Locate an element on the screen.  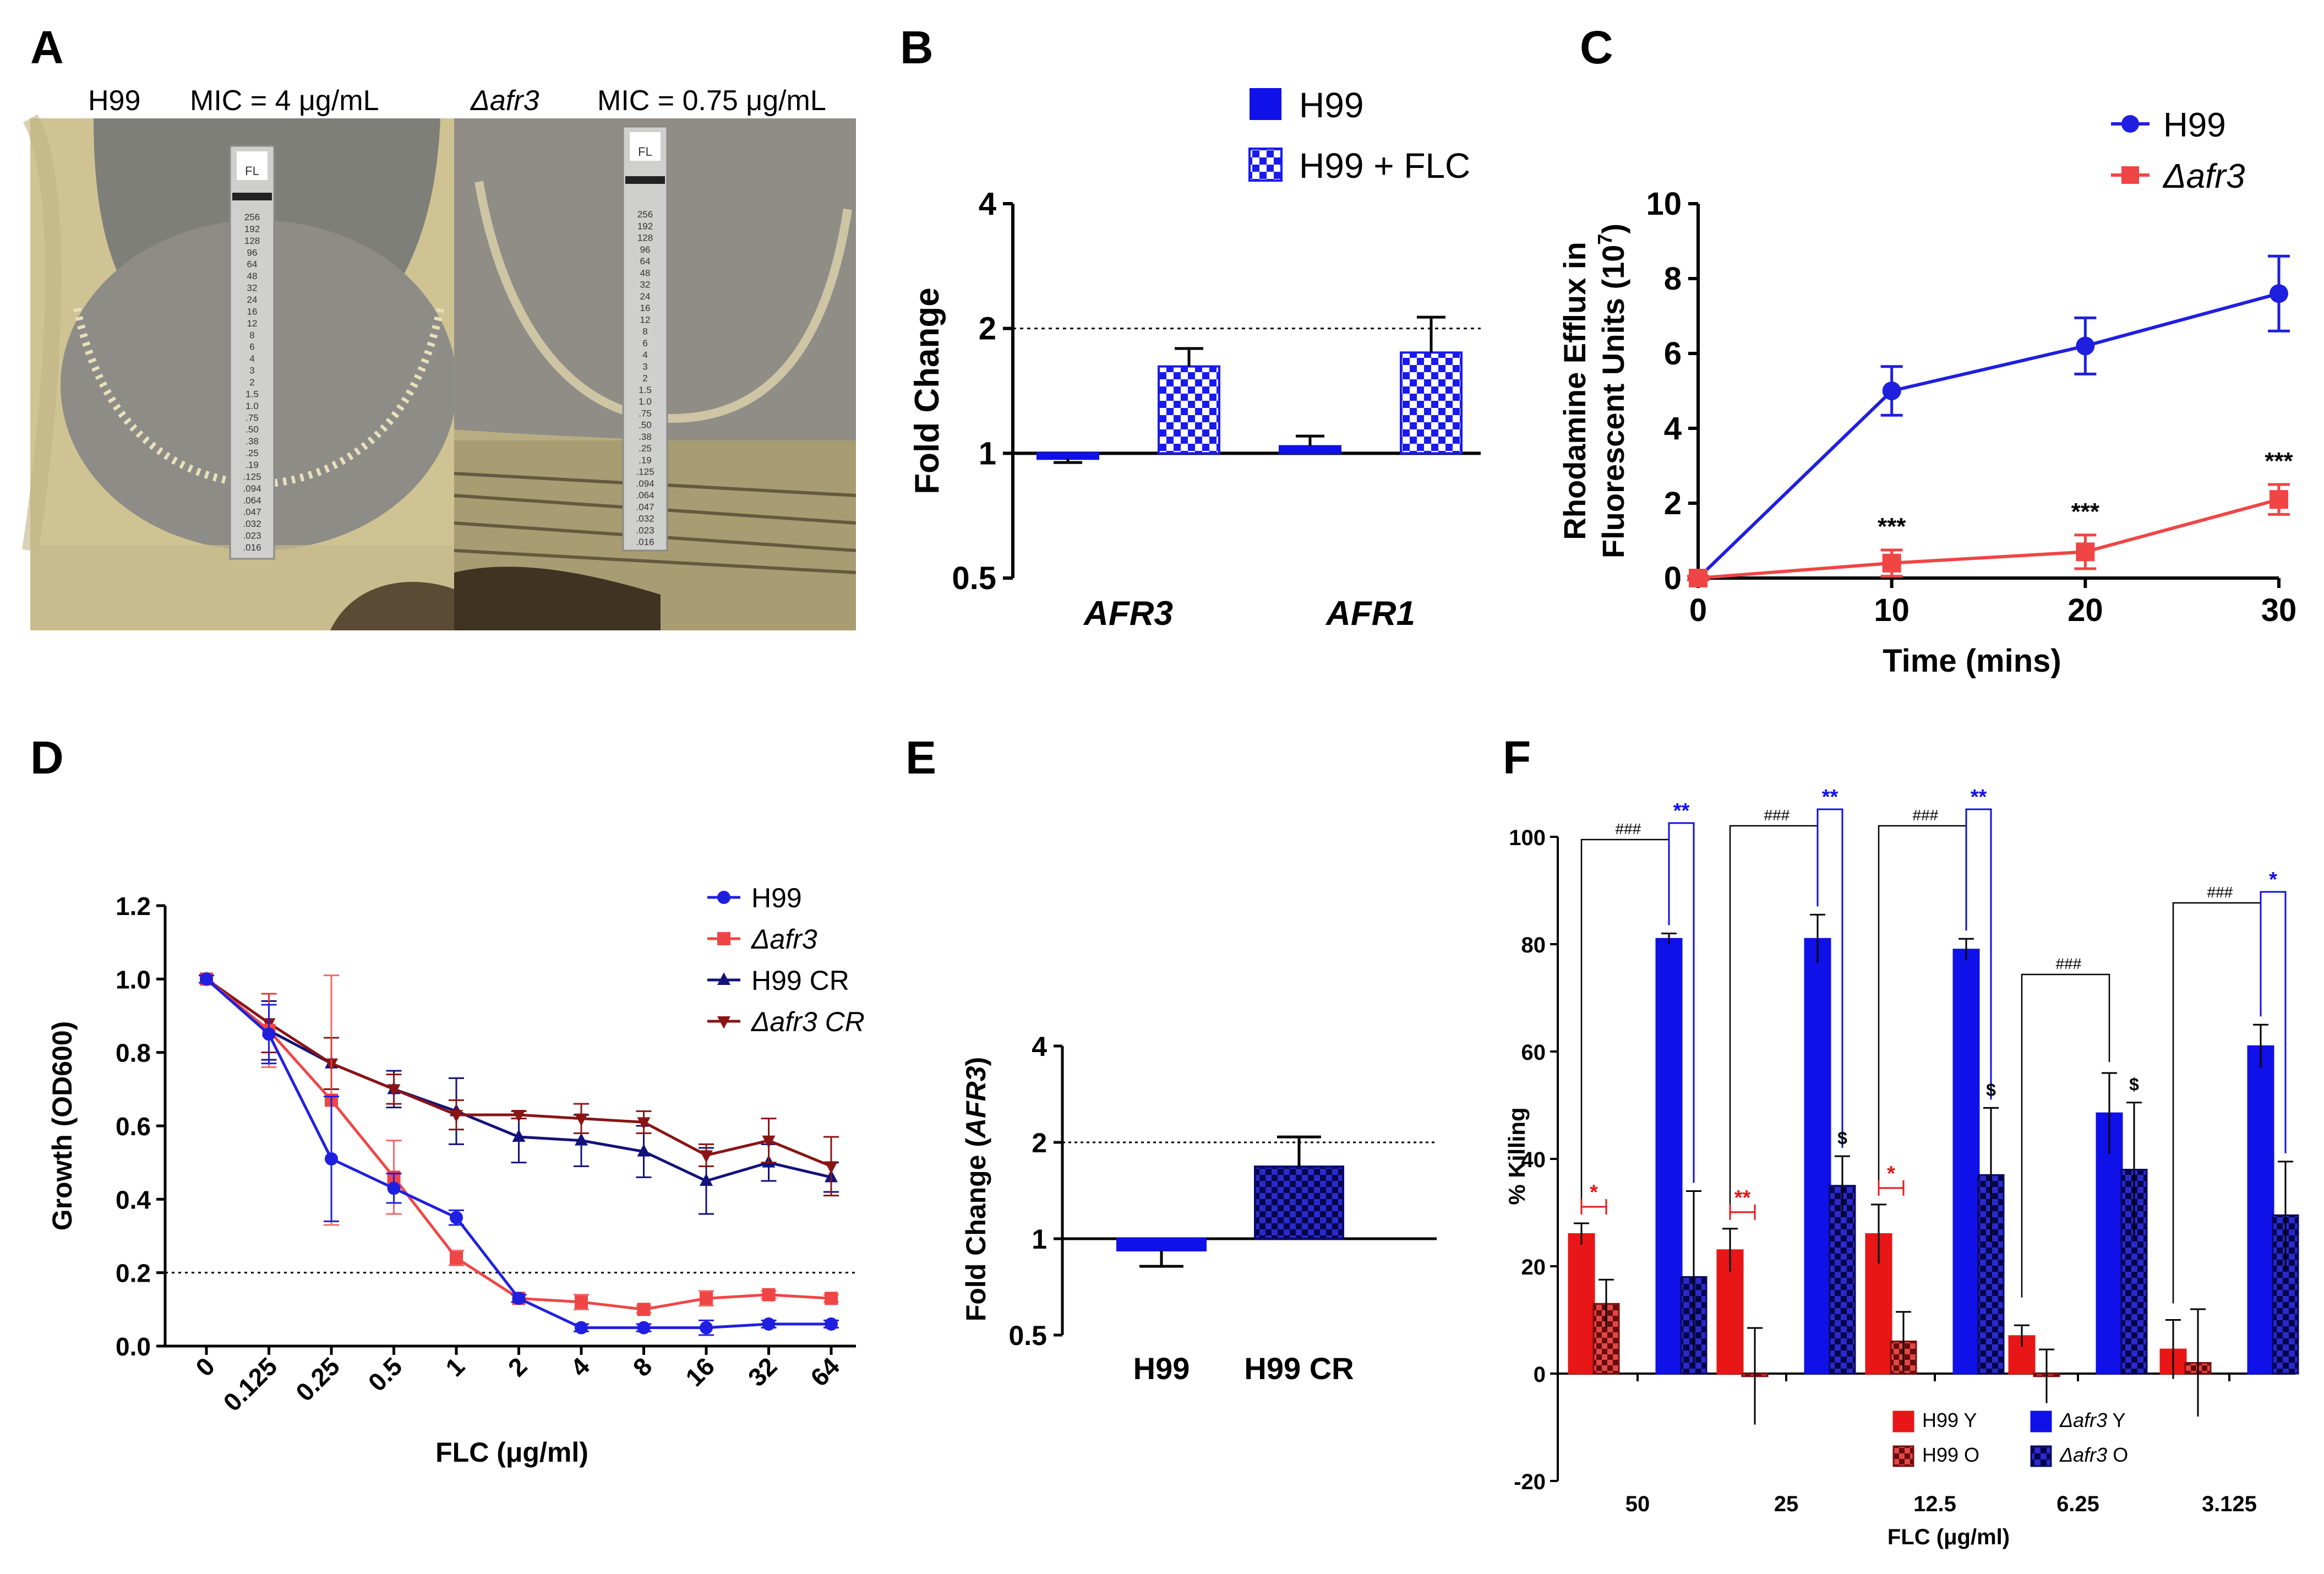
y-tick-label: 40 is located at coordinates (1534, 1160).